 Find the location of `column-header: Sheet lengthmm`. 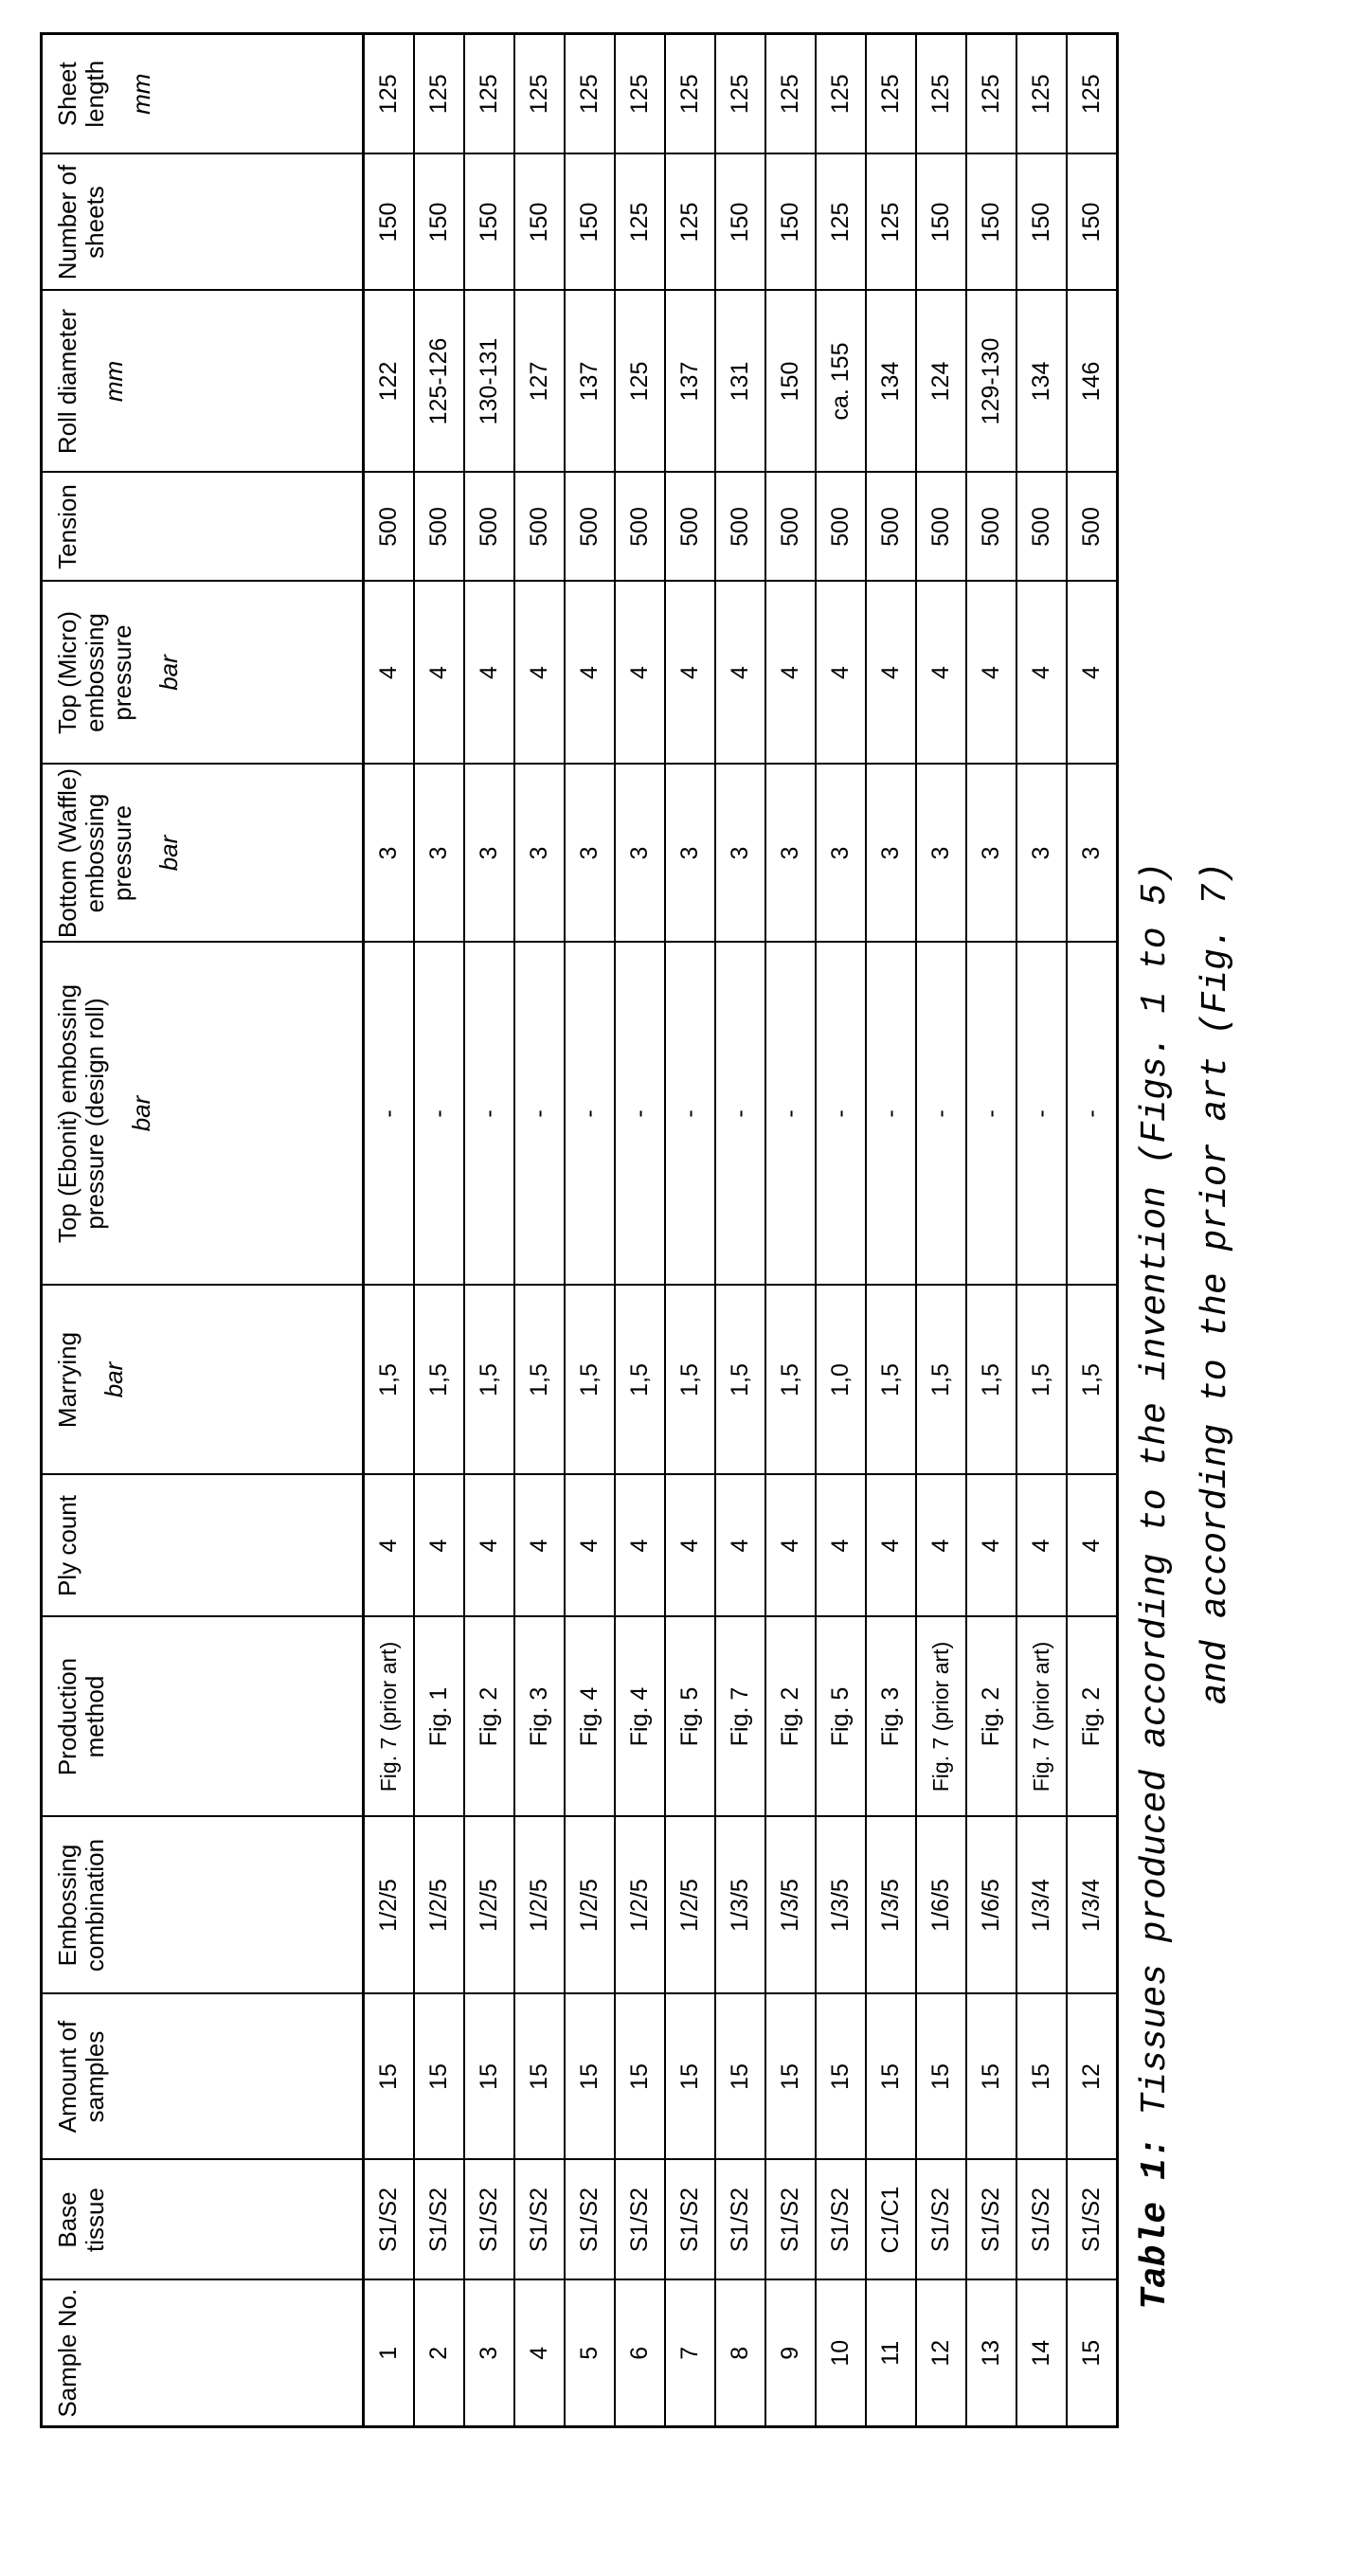

column-header: Sheet lengthmm is located at coordinates (203, 94).